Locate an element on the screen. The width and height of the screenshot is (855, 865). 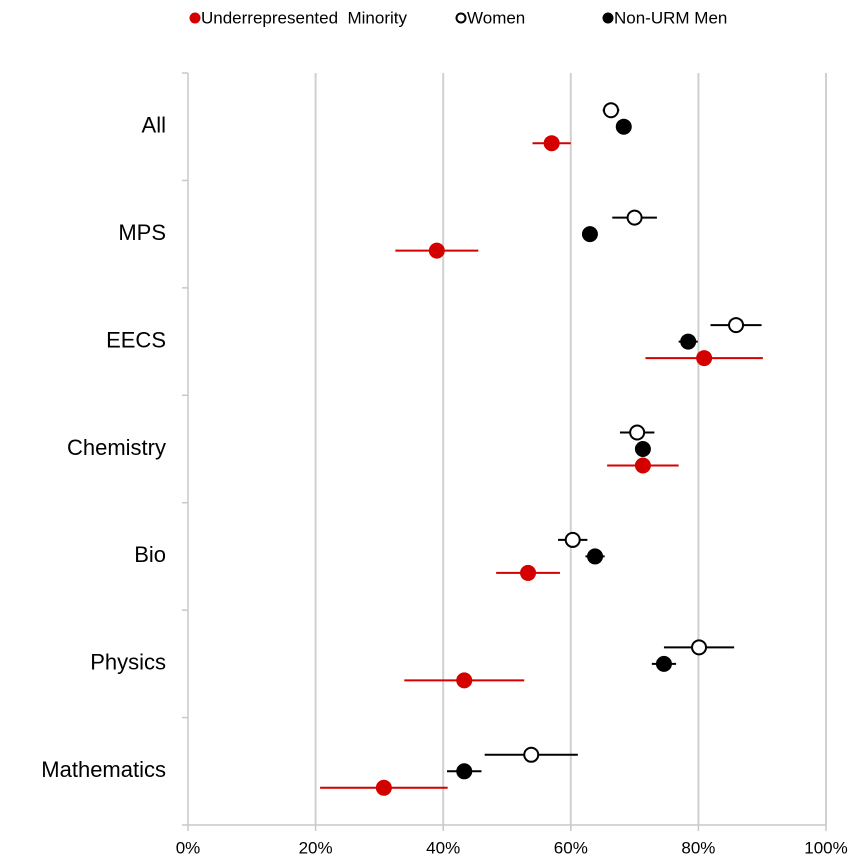
category-label: Bio is located at coordinates (150, 554).